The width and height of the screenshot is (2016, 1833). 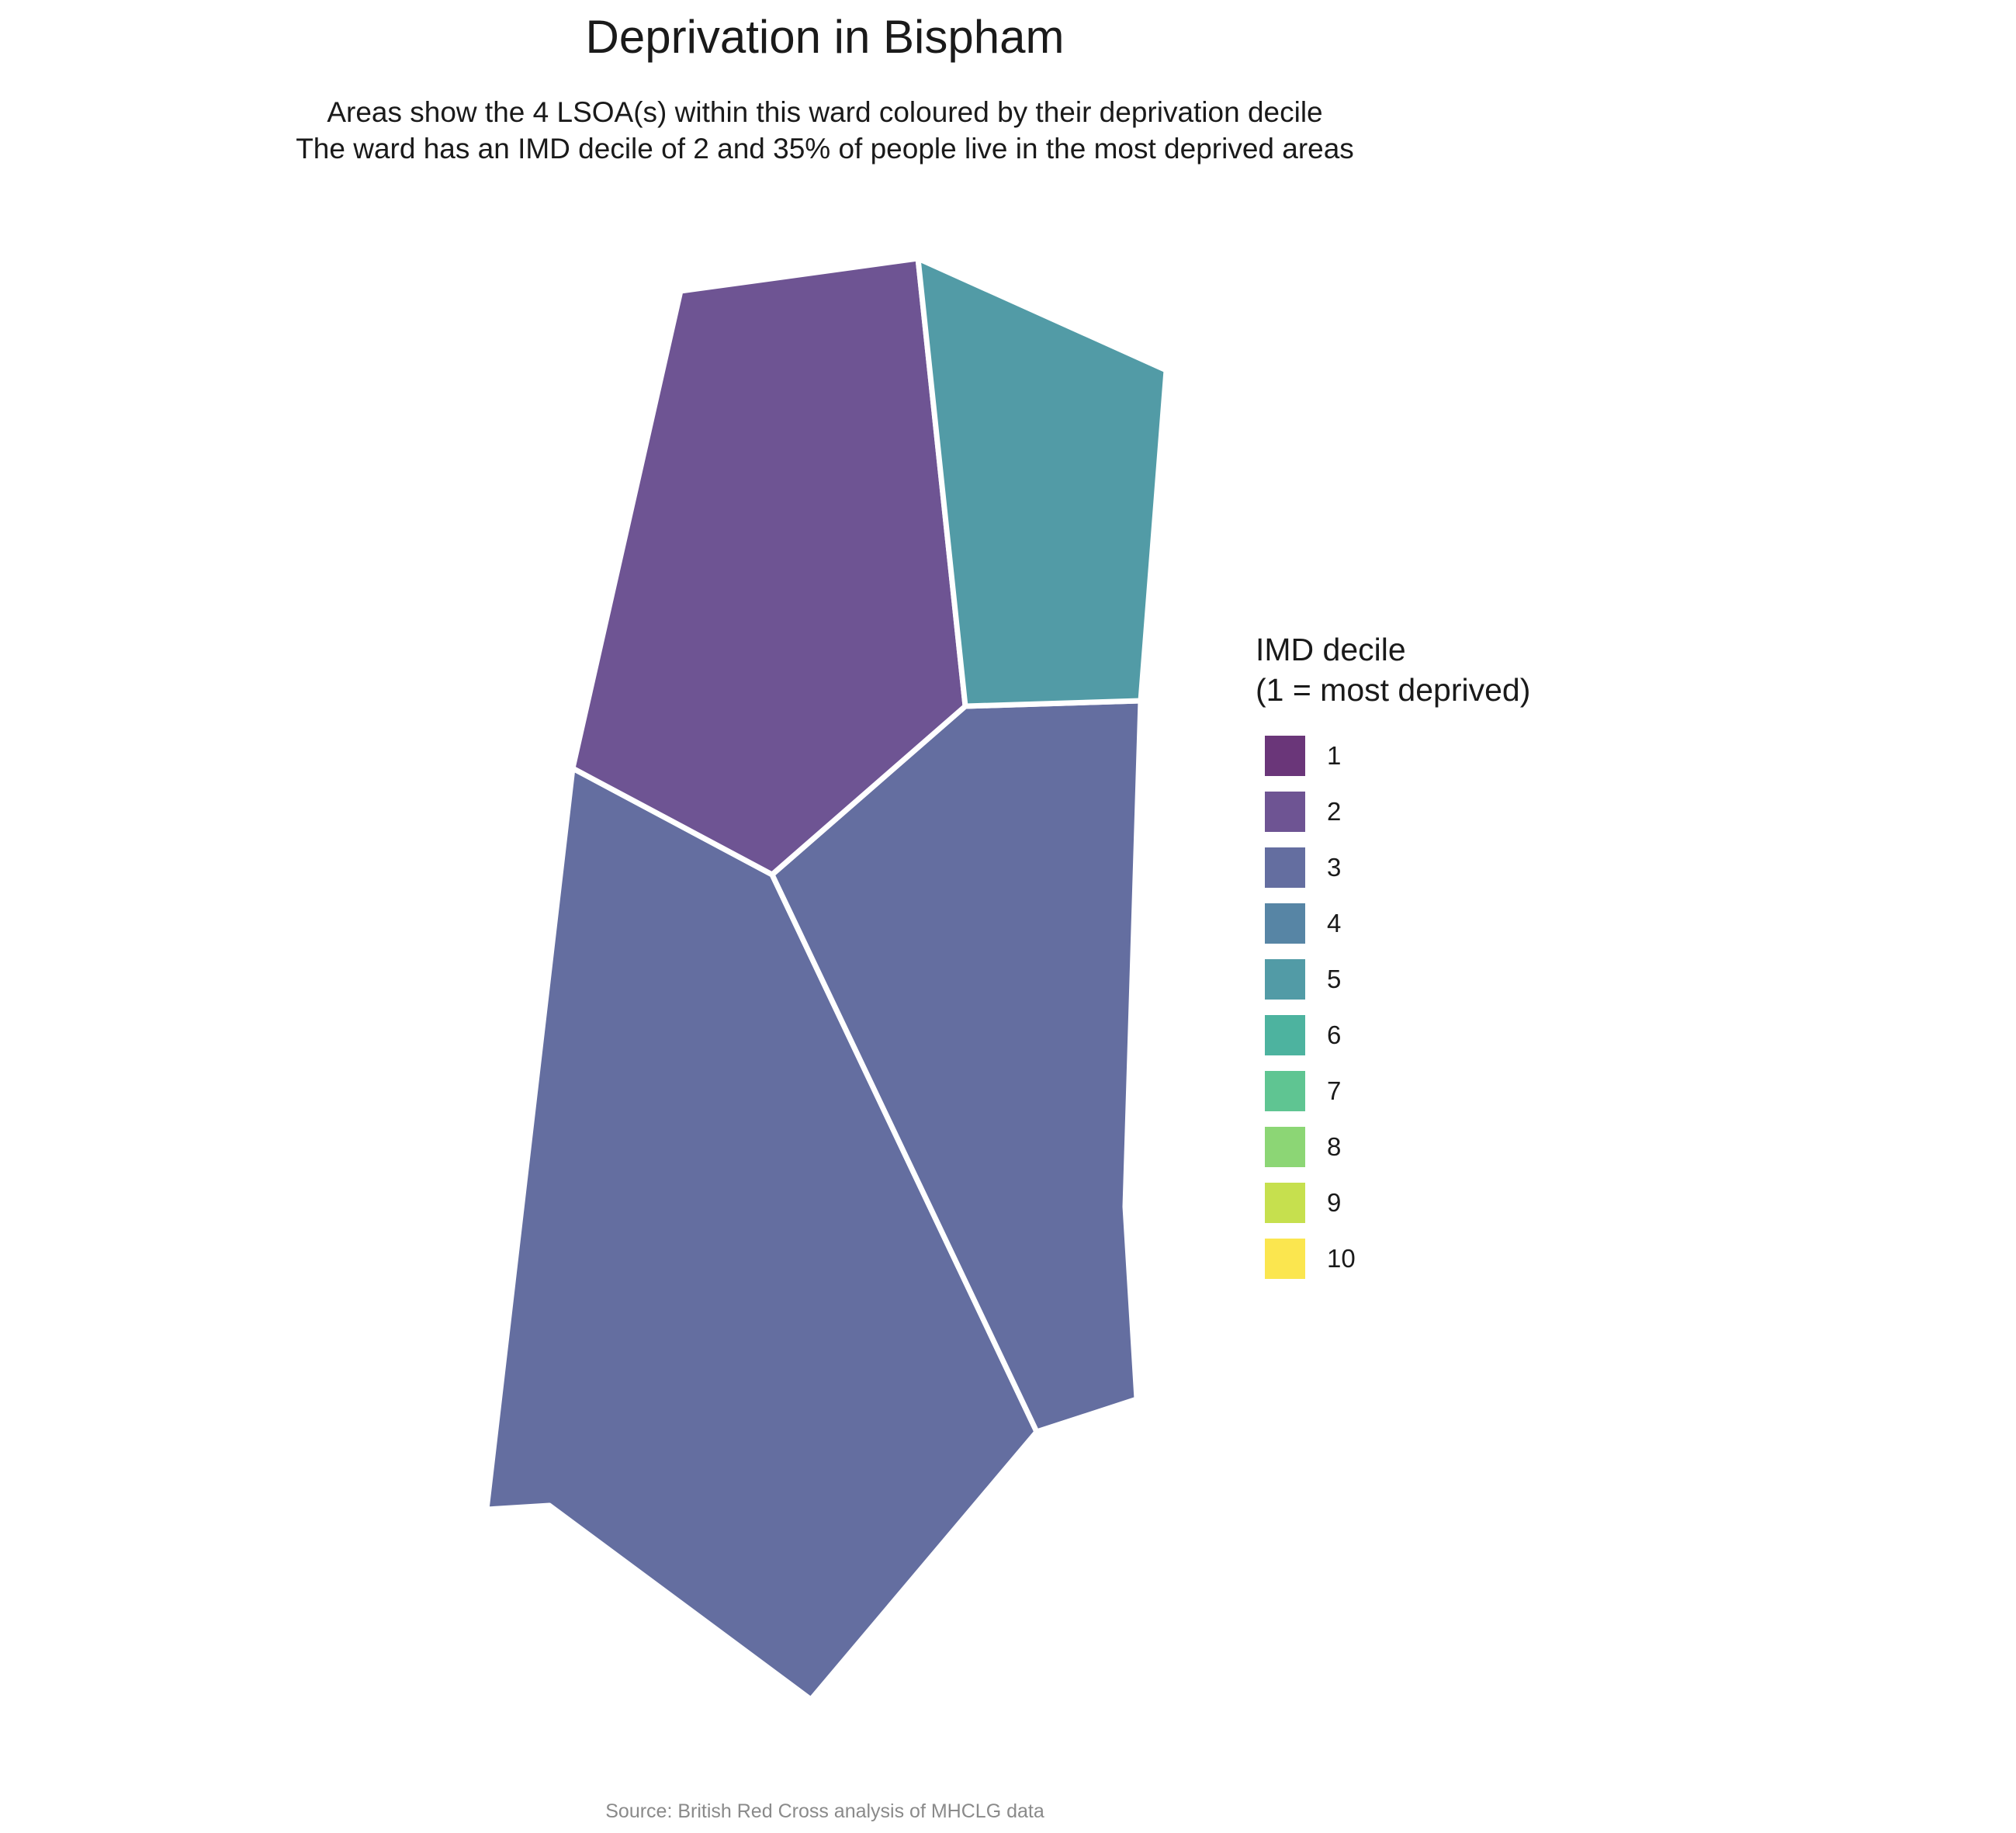 I want to click on legend-label-2: 2, so click(x=1335, y=812).